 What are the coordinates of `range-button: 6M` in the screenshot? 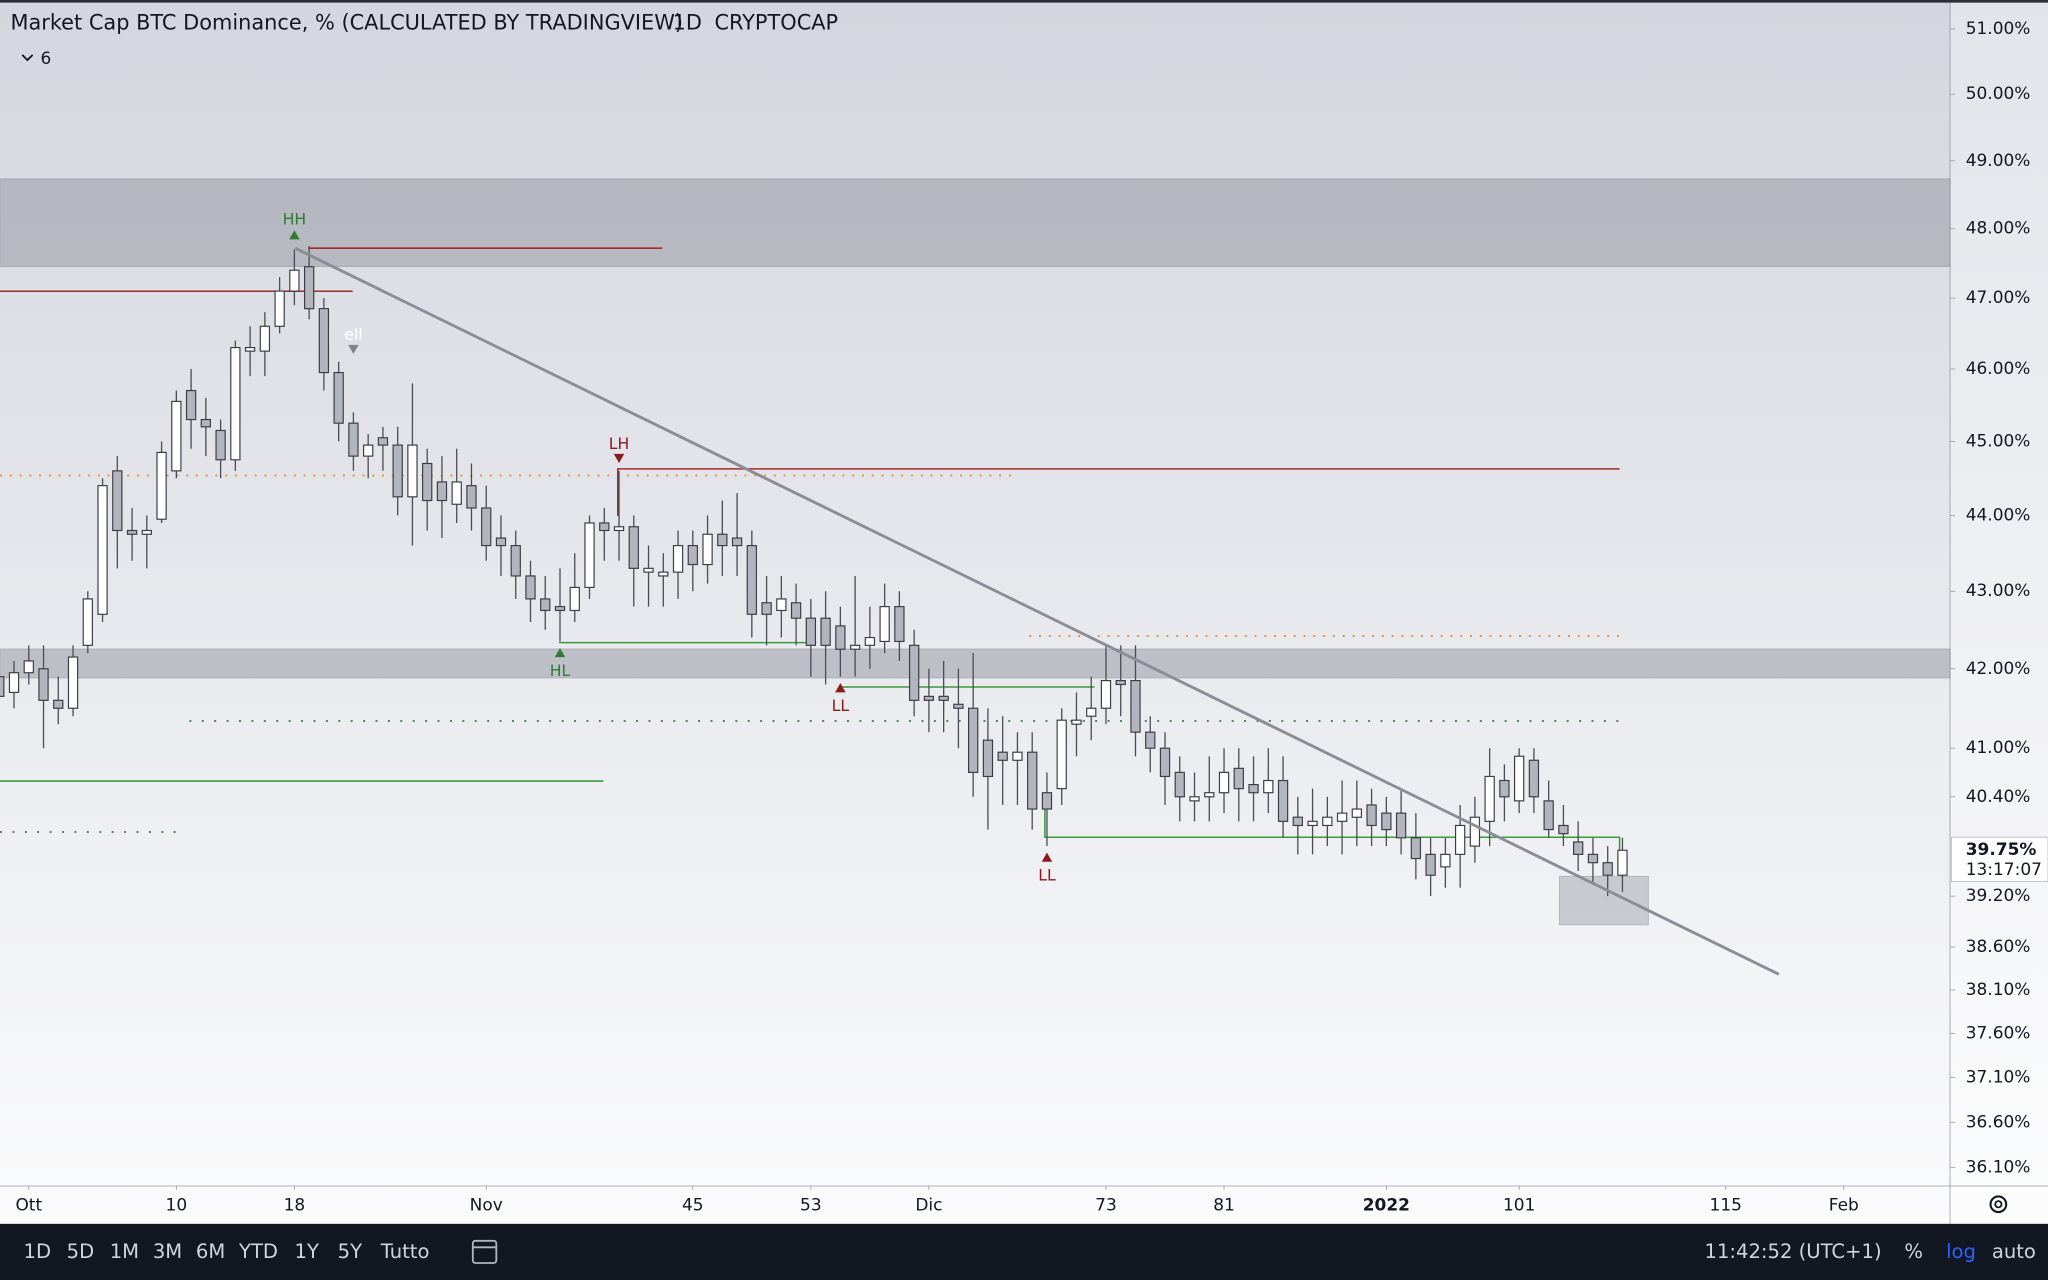 It's located at (210, 1251).